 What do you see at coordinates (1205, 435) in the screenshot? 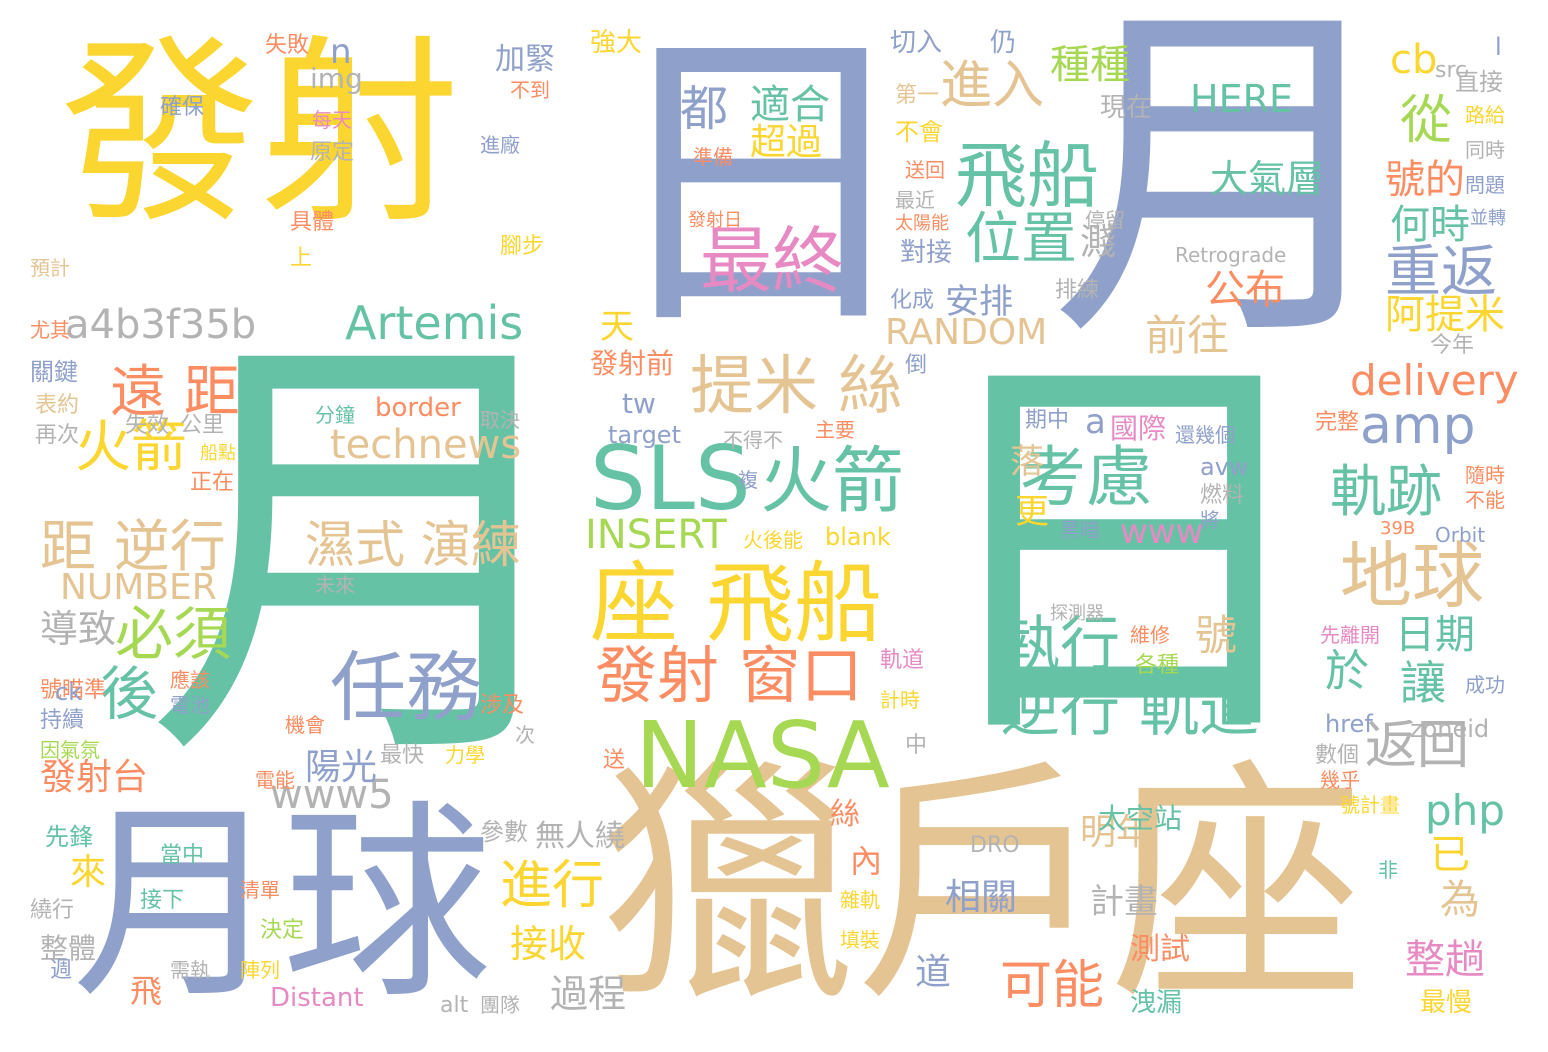
I see `word-haijige: 還幾個` at bounding box center [1205, 435].